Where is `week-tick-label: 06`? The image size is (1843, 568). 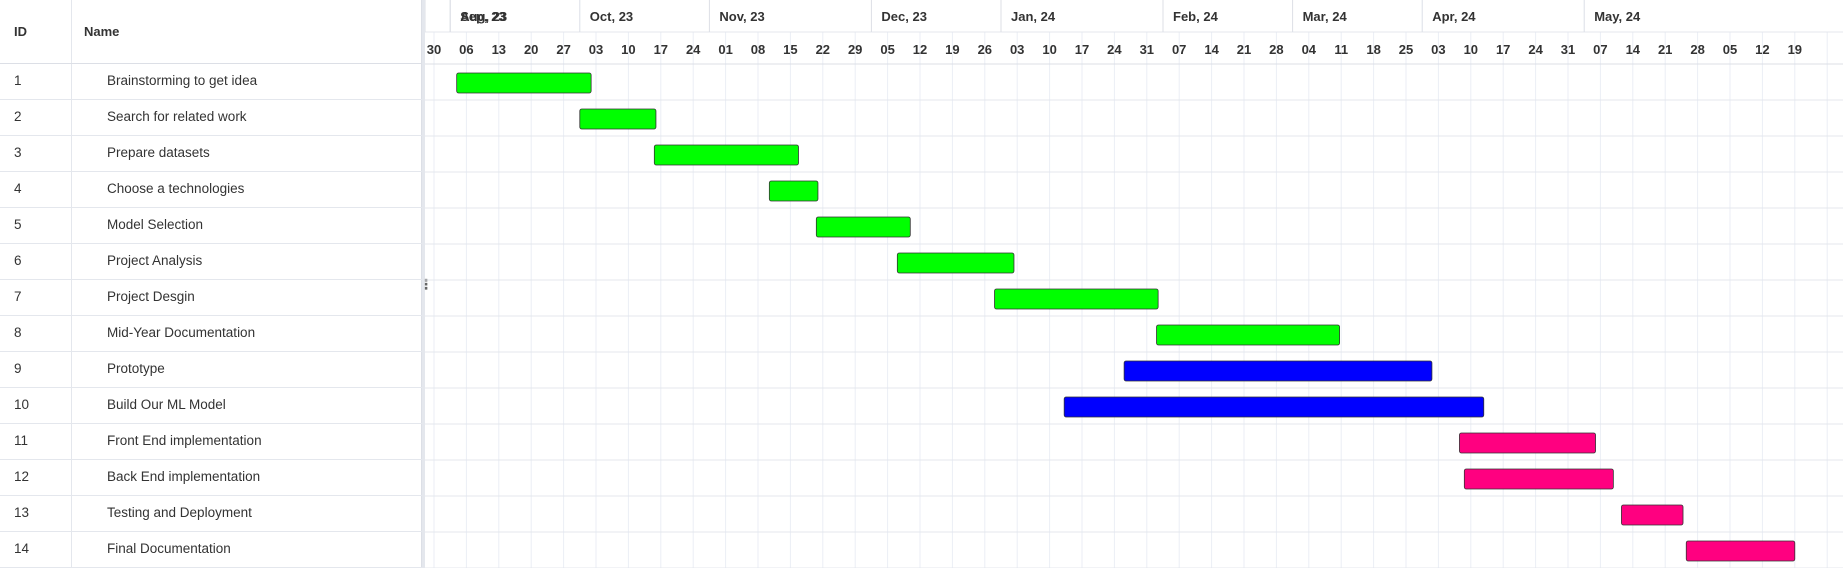 week-tick-label: 06 is located at coordinates (466, 49).